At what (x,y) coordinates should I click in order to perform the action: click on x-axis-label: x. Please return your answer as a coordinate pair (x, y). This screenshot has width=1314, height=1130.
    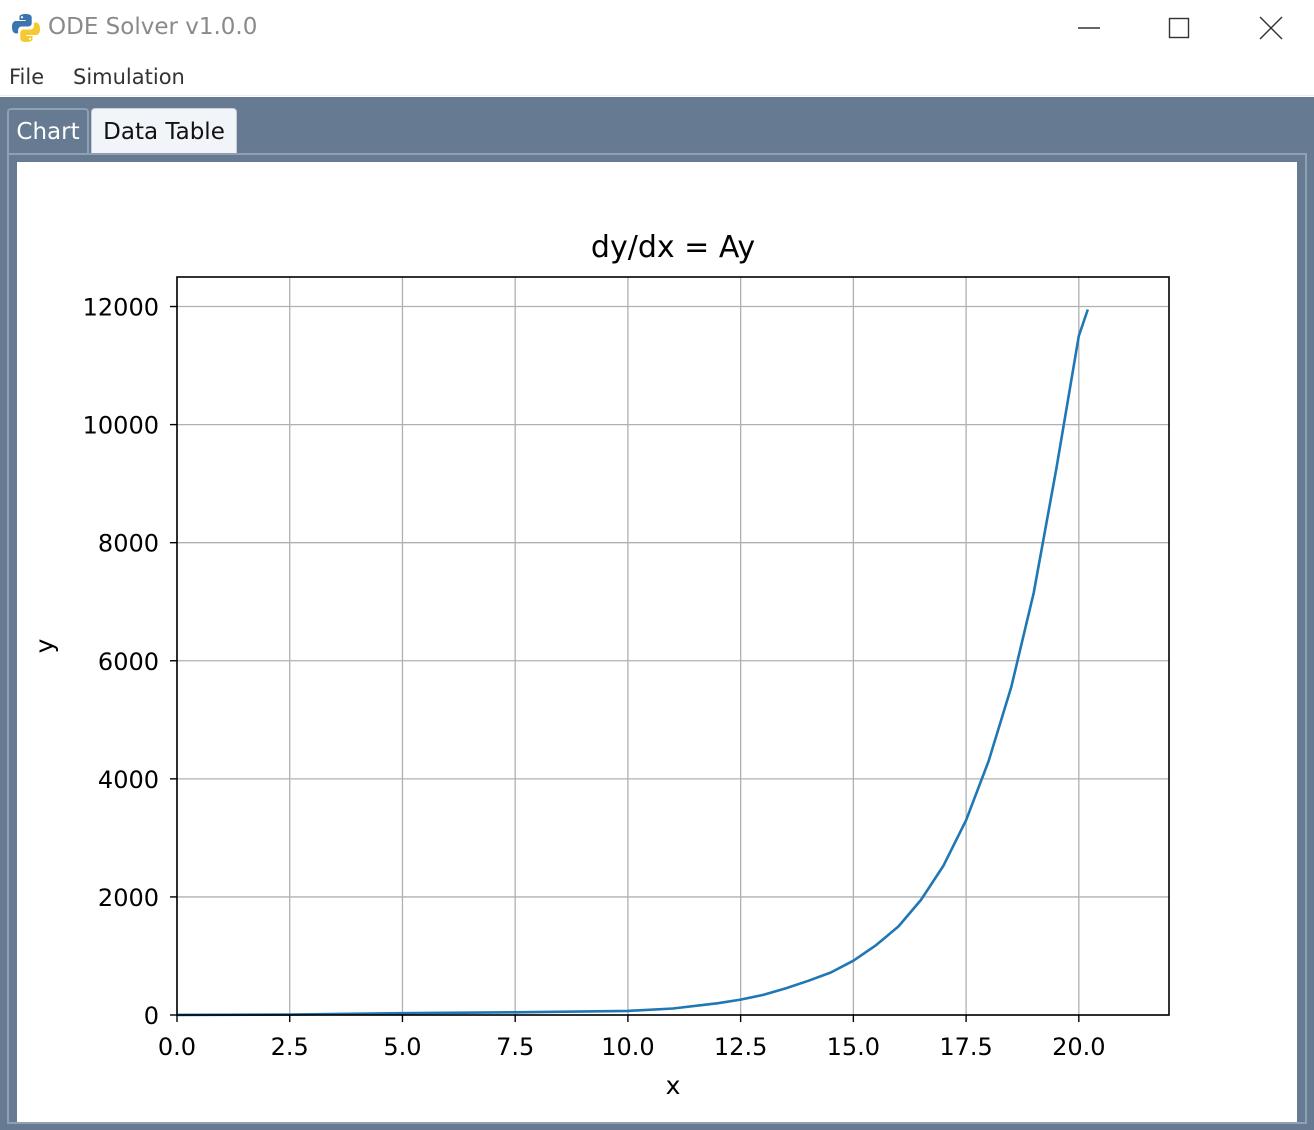
    Looking at the image, I should click on (673, 1085).